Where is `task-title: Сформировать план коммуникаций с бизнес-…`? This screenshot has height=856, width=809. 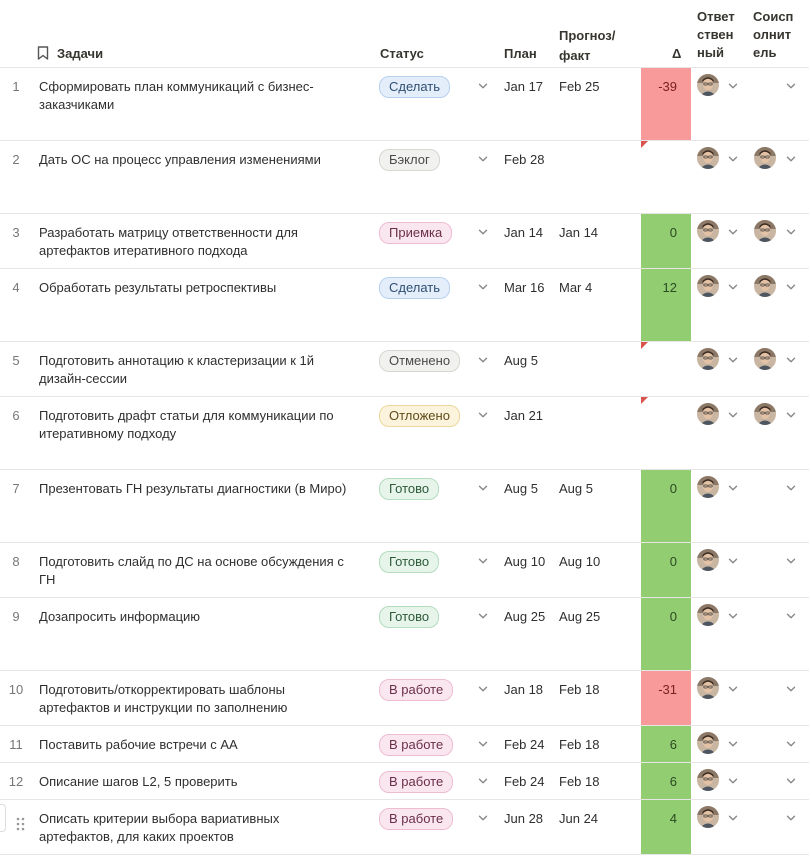
task-title: Сформировать план коммуникаций с бизнес-… is located at coordinates (206, 96).